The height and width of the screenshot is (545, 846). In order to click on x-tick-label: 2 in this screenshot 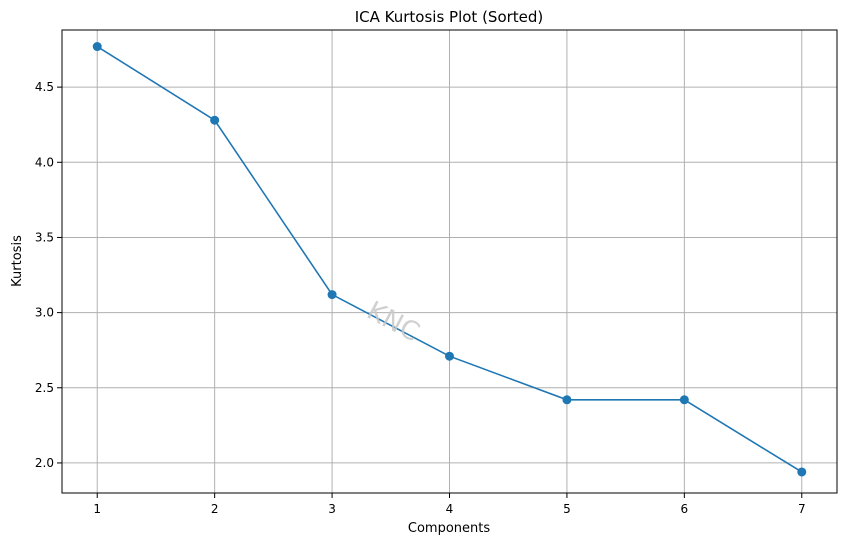, I will do `click(215, 509)`.